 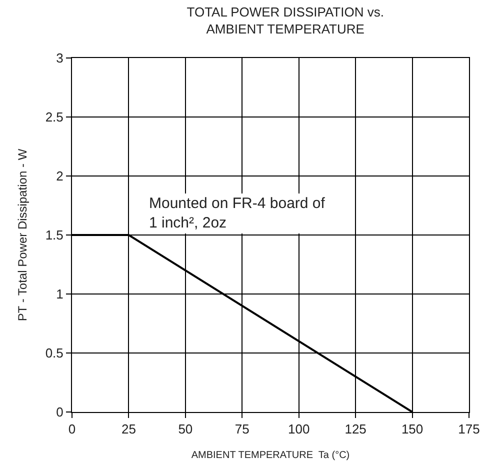 What do you see at coordinates (54, 235) in the screenshot?
I see `y-tick-label: 1.5` at bounding box center [54, 235].